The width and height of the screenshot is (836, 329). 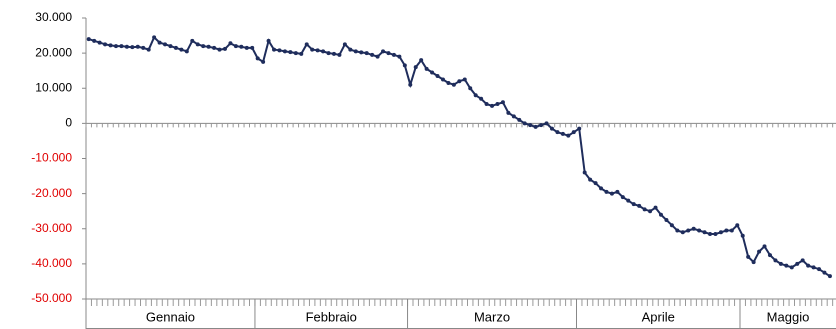 I want to click on y-tick-label: 0, so click(x=68, y=123).